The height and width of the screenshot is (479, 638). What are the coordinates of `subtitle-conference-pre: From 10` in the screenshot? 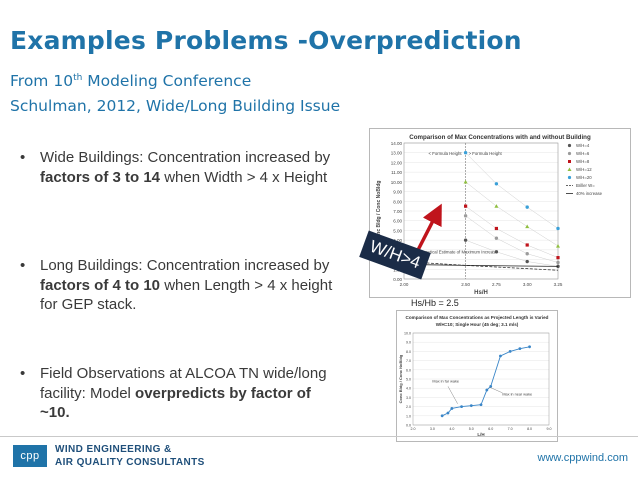 It's located at (42, 81).